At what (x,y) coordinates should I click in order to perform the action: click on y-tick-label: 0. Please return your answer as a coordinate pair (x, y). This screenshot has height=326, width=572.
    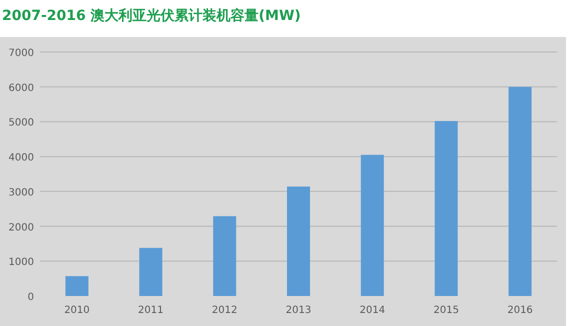
    Looking at the image, I should click on (31, 297).